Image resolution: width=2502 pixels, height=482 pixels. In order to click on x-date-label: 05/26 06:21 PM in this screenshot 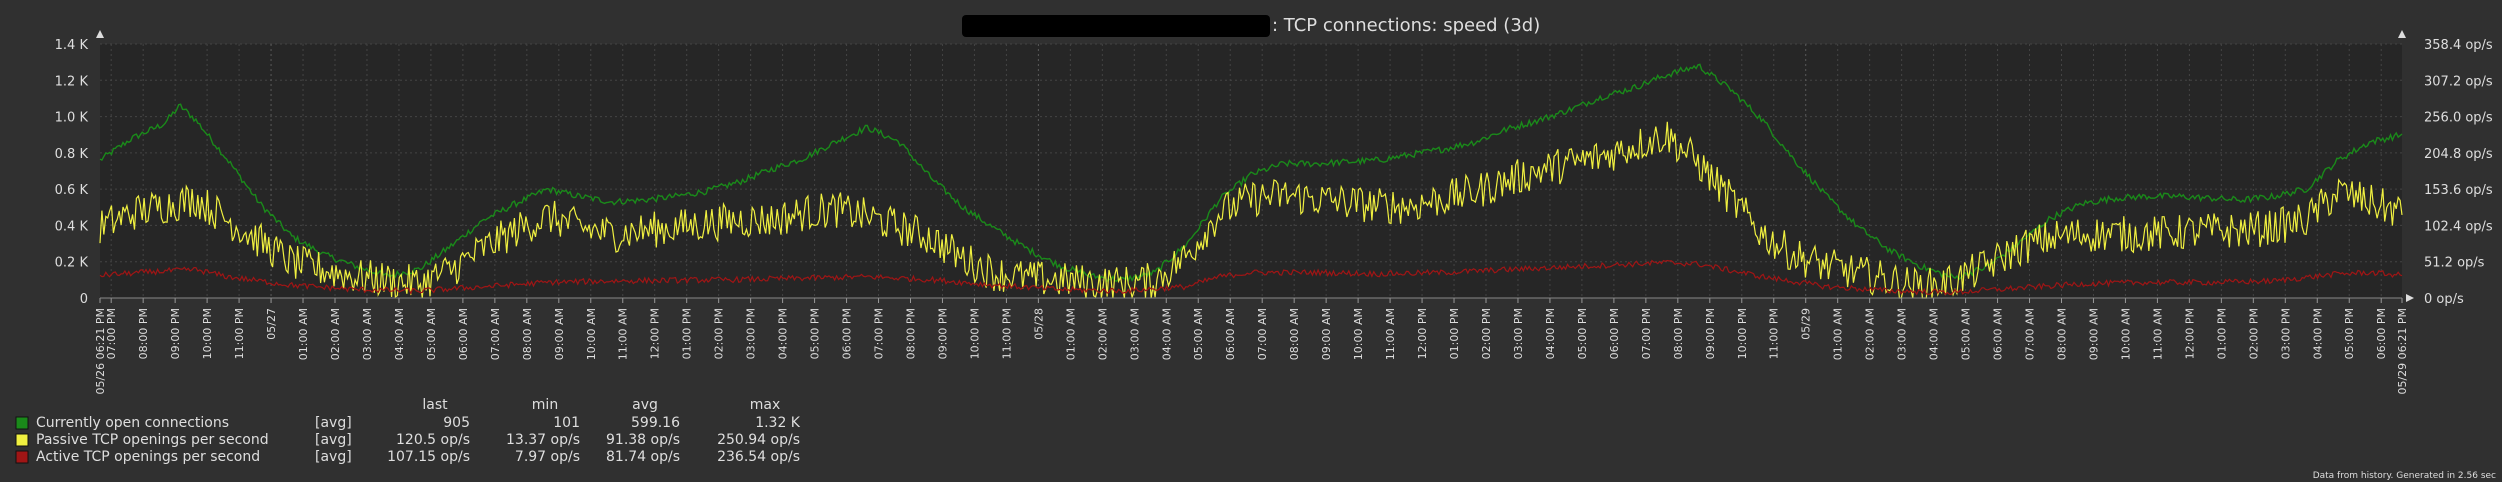, I will do `click(100, 351)`.